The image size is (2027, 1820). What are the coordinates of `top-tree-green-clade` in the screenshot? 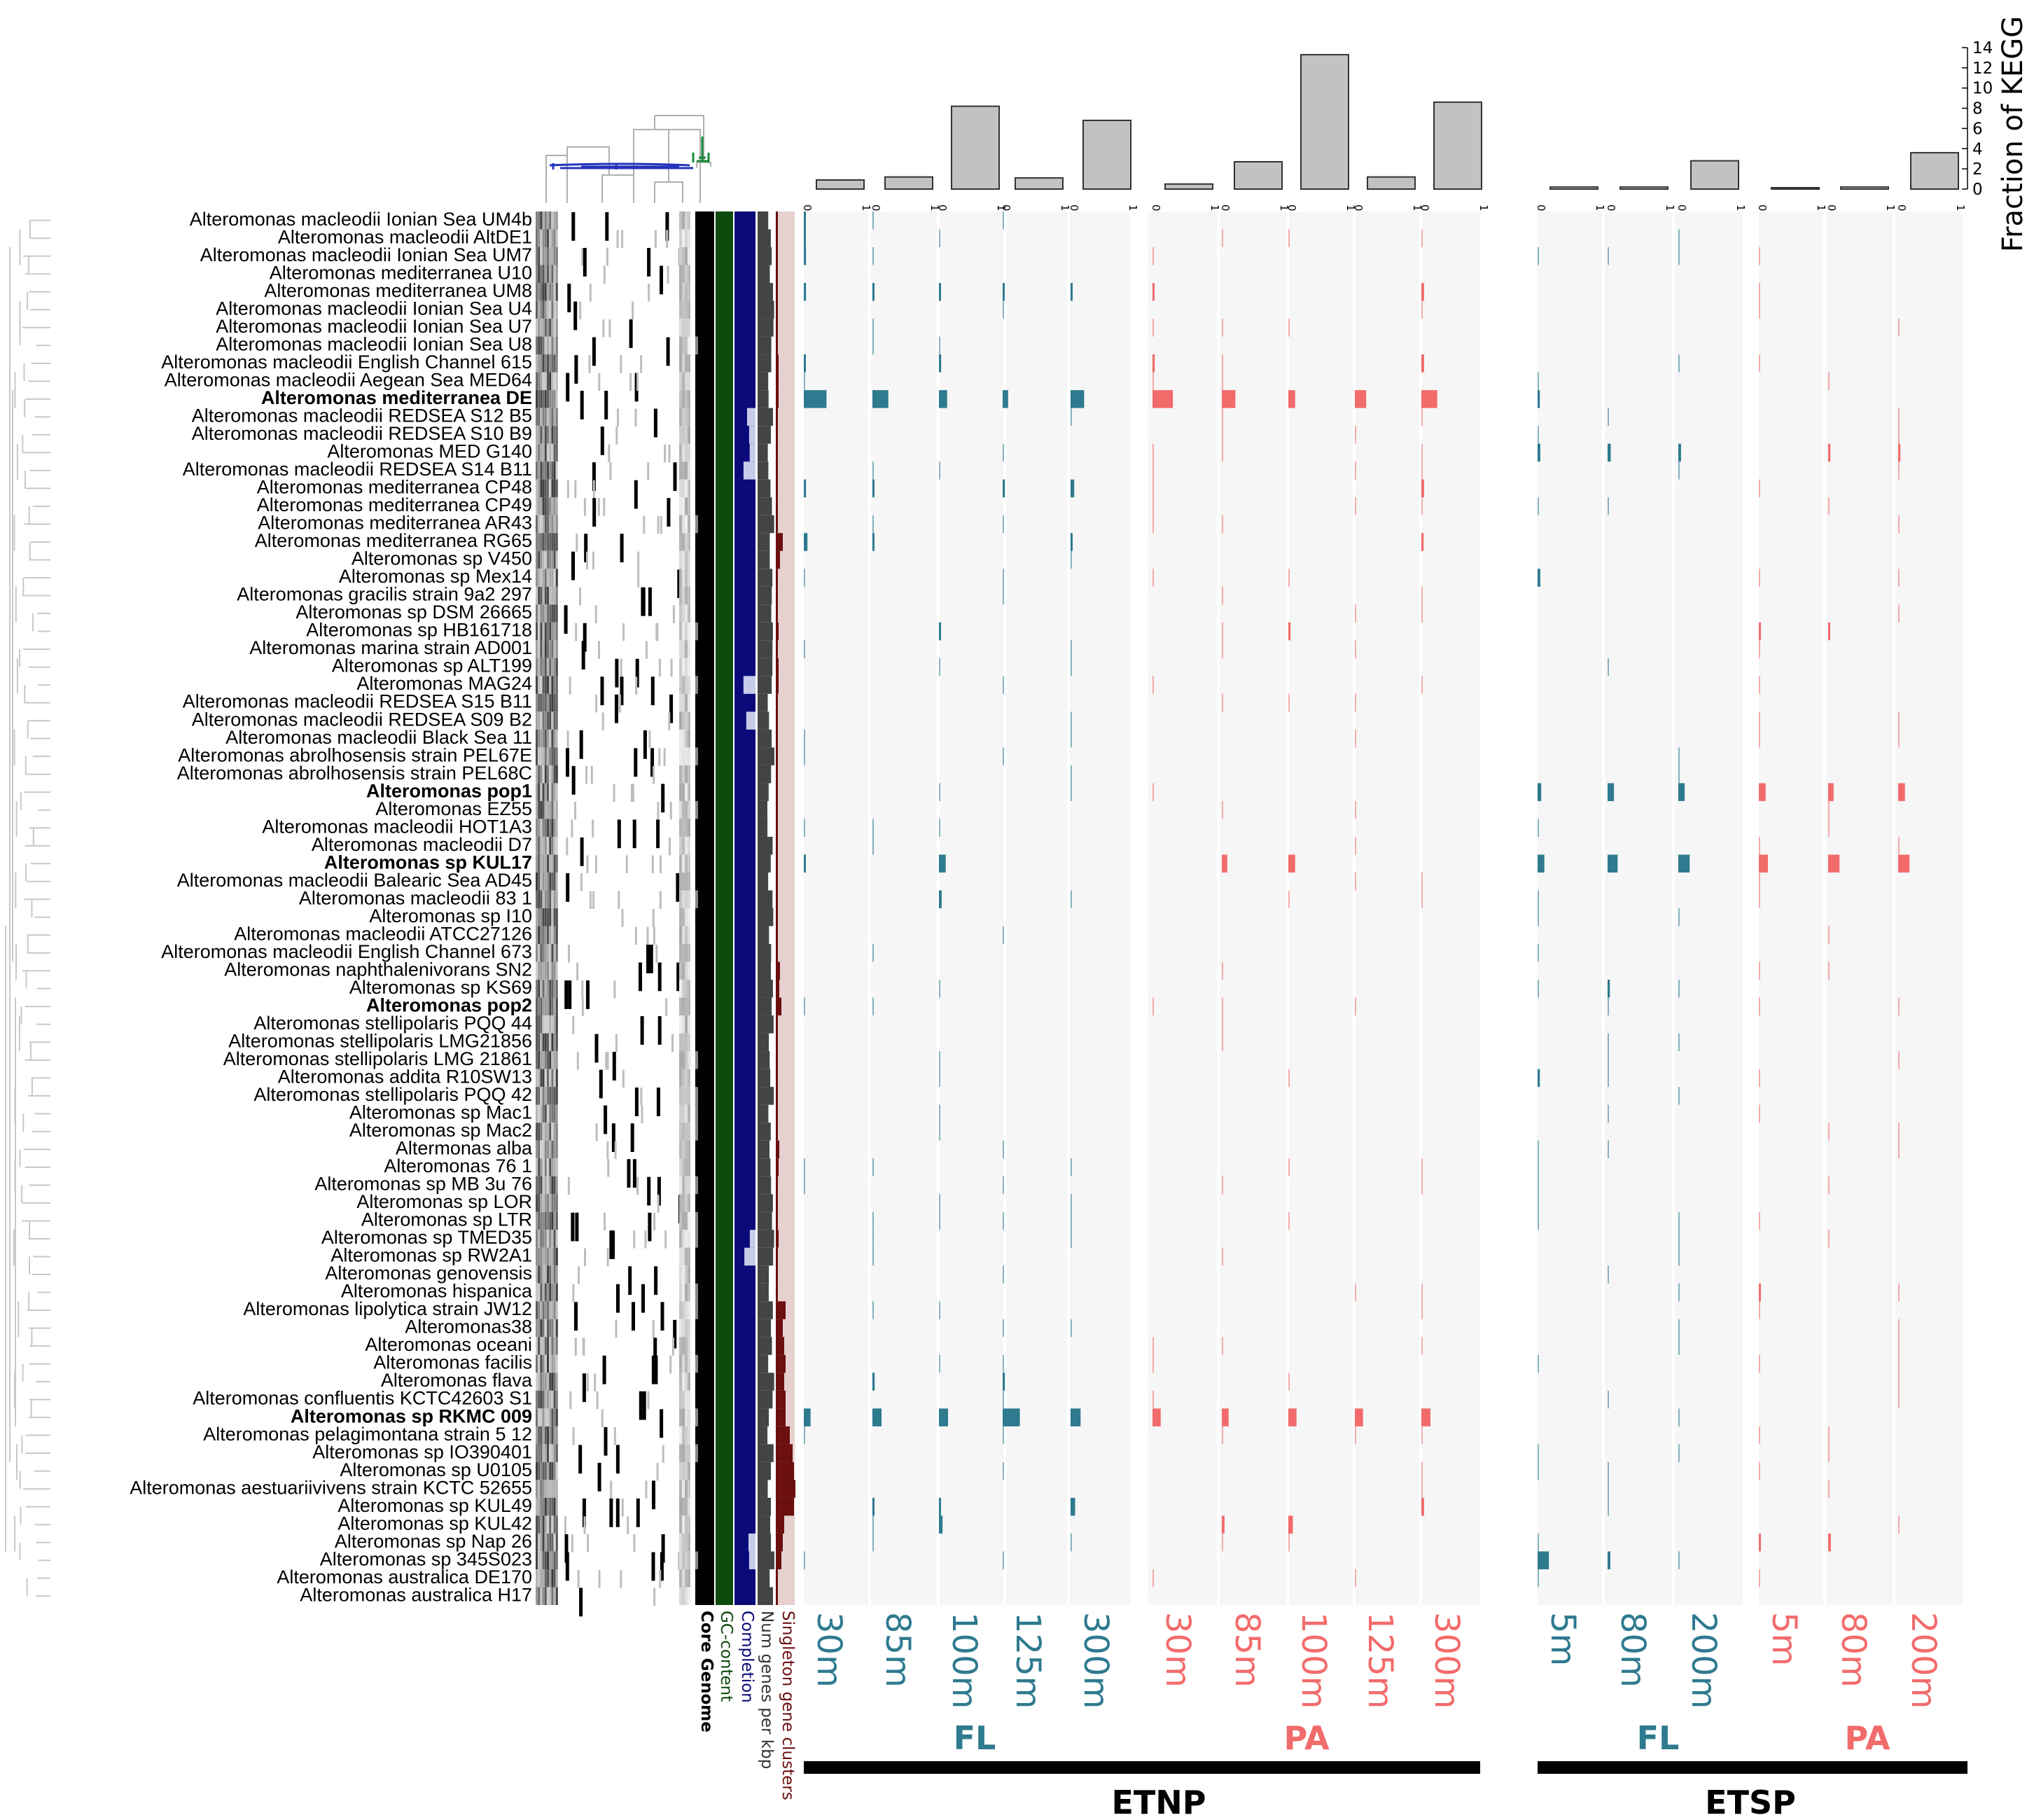 It's located at (701, 149).